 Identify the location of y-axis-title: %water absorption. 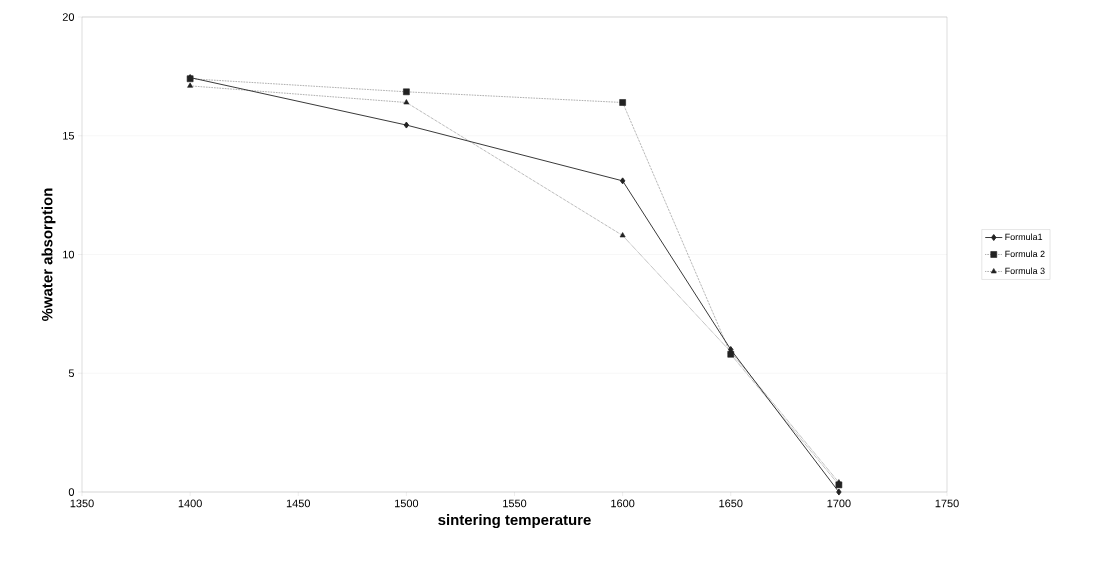
(48, 254).